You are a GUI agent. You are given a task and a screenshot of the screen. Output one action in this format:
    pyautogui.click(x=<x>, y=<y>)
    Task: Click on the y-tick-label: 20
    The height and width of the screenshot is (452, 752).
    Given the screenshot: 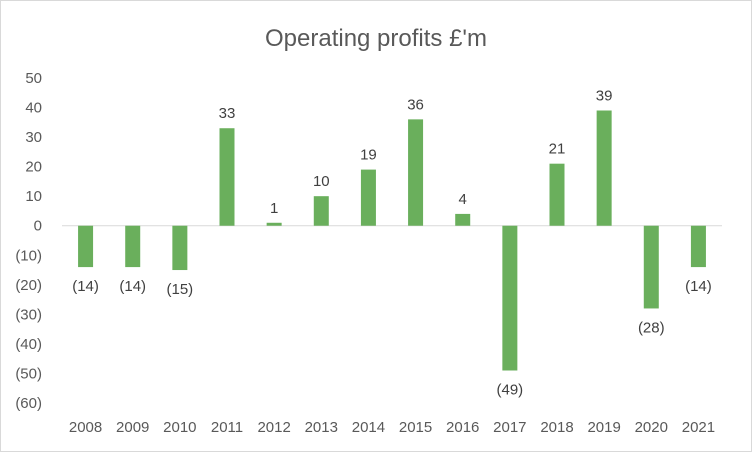 What is the action you would take?
    pyautogui.click(x=33, y=167)
    